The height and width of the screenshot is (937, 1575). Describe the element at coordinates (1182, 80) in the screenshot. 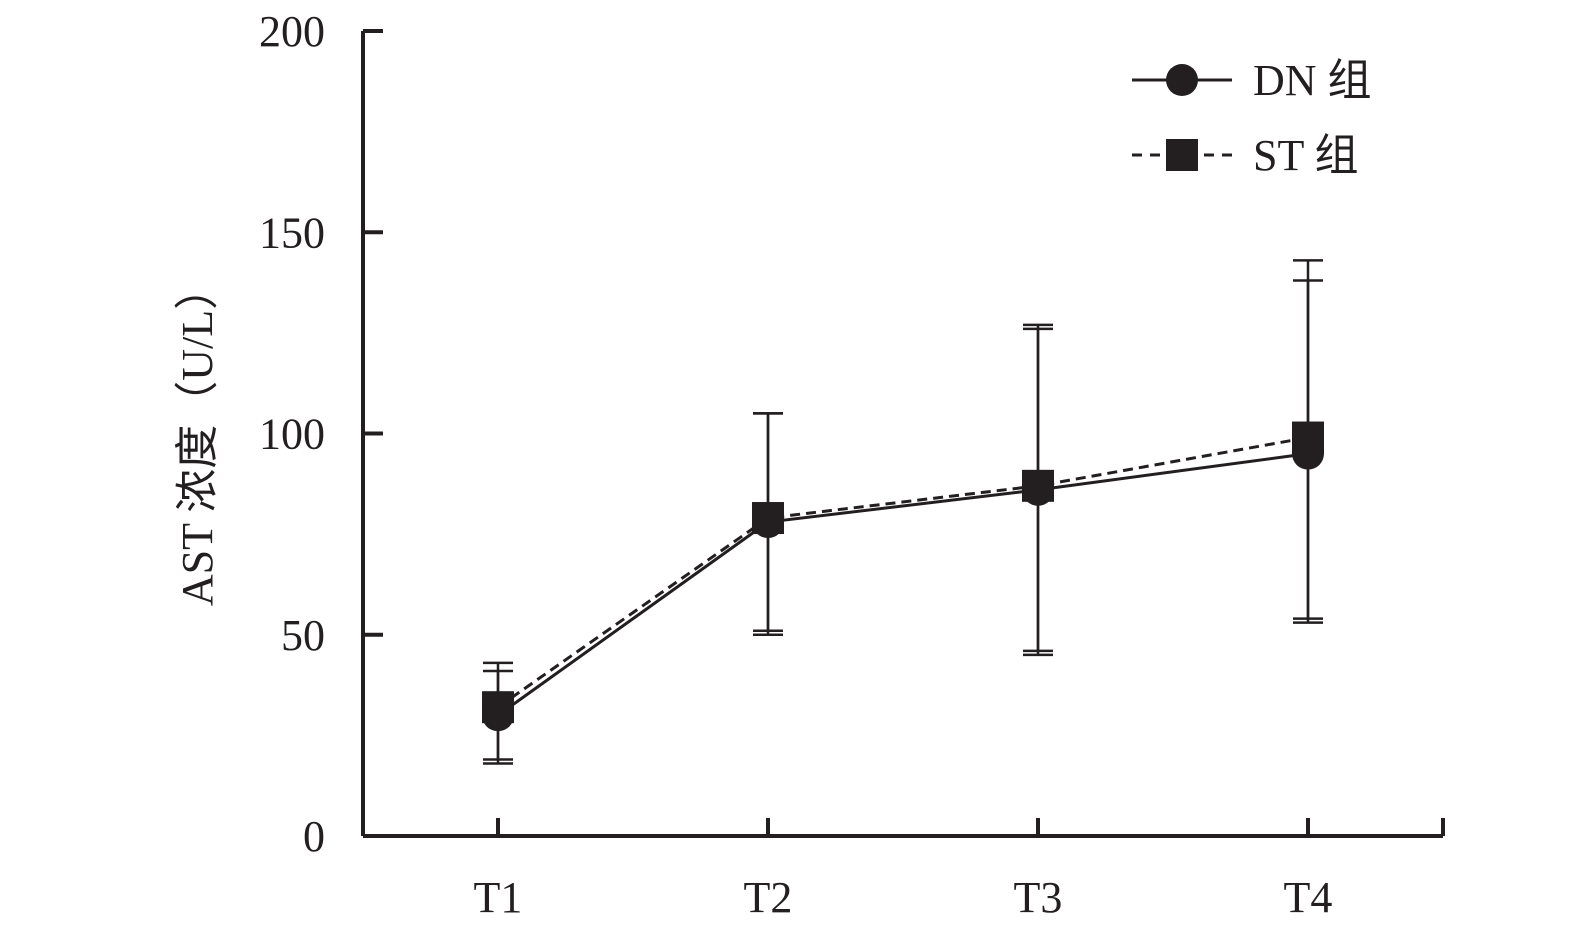

I see `legend-marker-circle` at that location.